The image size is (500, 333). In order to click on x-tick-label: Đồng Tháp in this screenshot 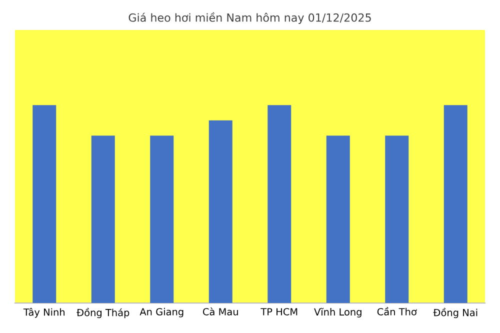, I will do `click(103, 313)`.